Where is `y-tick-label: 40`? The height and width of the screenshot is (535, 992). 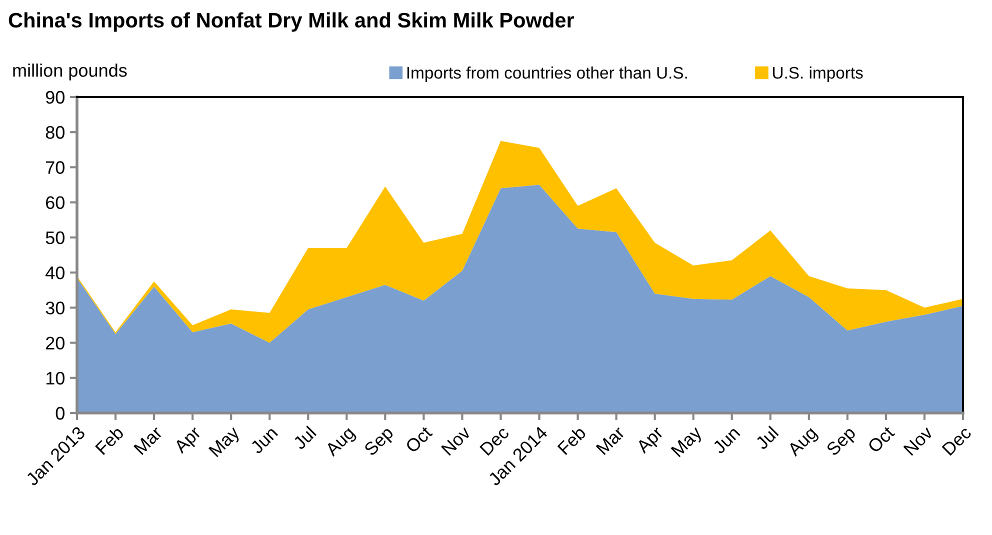 y-tick-label: 40 is located at coordinates (55, 273).